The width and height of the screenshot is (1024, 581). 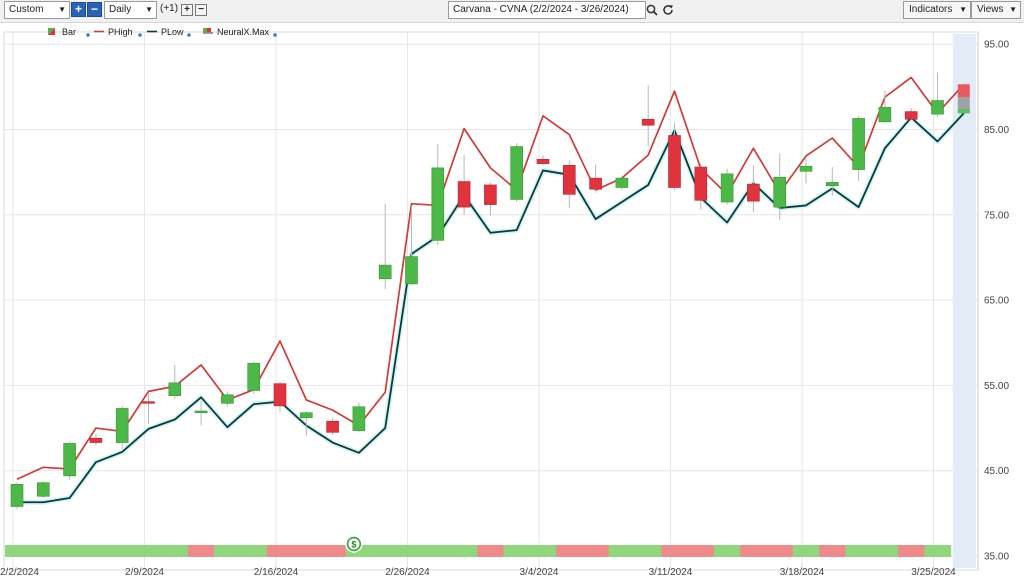 I want to click on dividend-marker-inner, so click(x=354, y=544).